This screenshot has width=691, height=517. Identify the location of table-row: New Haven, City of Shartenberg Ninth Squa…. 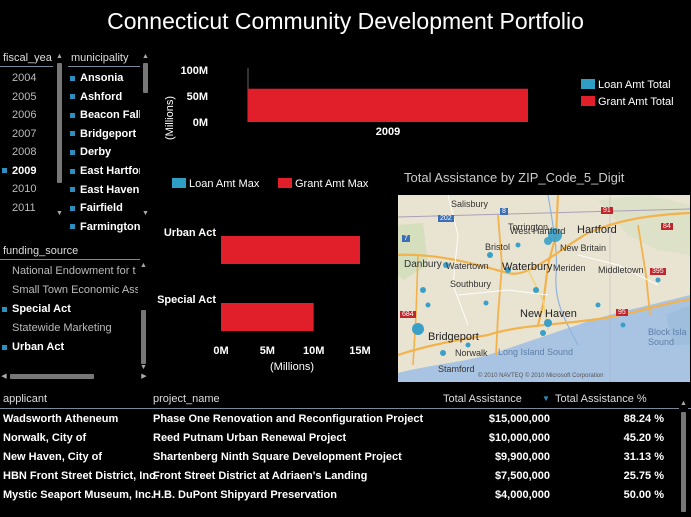
(340, 457).